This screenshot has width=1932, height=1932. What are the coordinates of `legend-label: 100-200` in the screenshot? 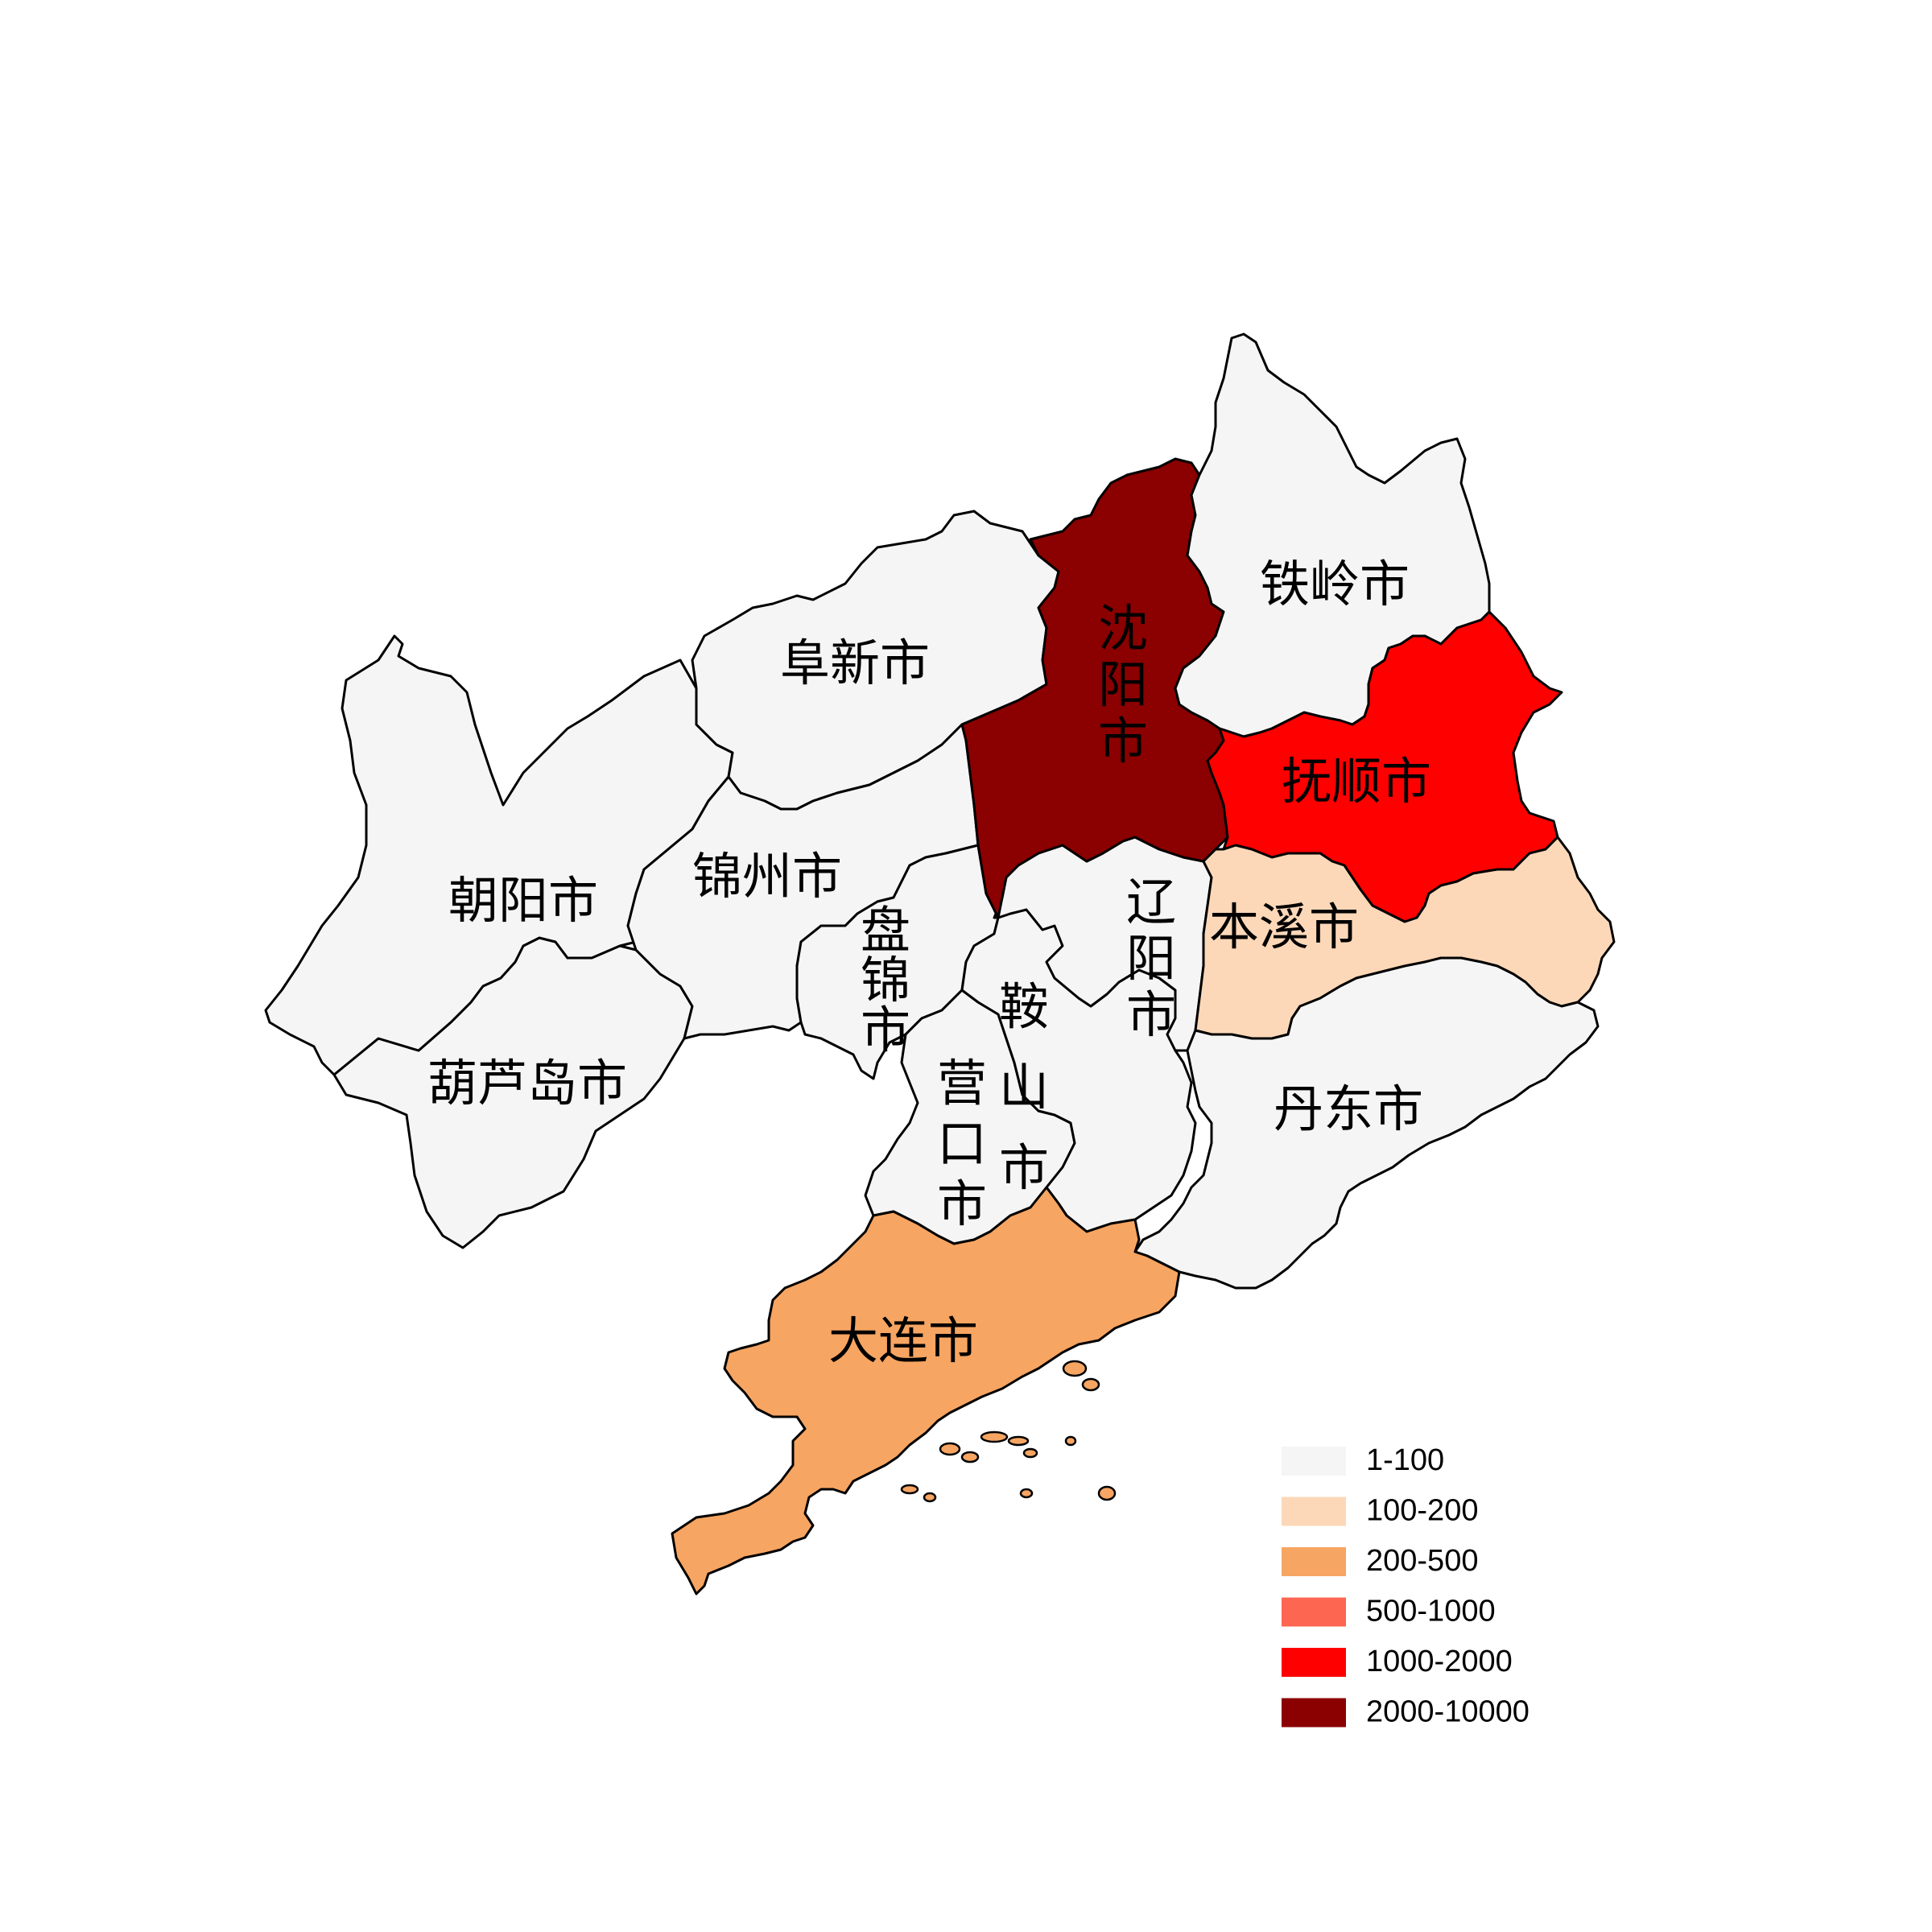 It's located at (1422, 1511).